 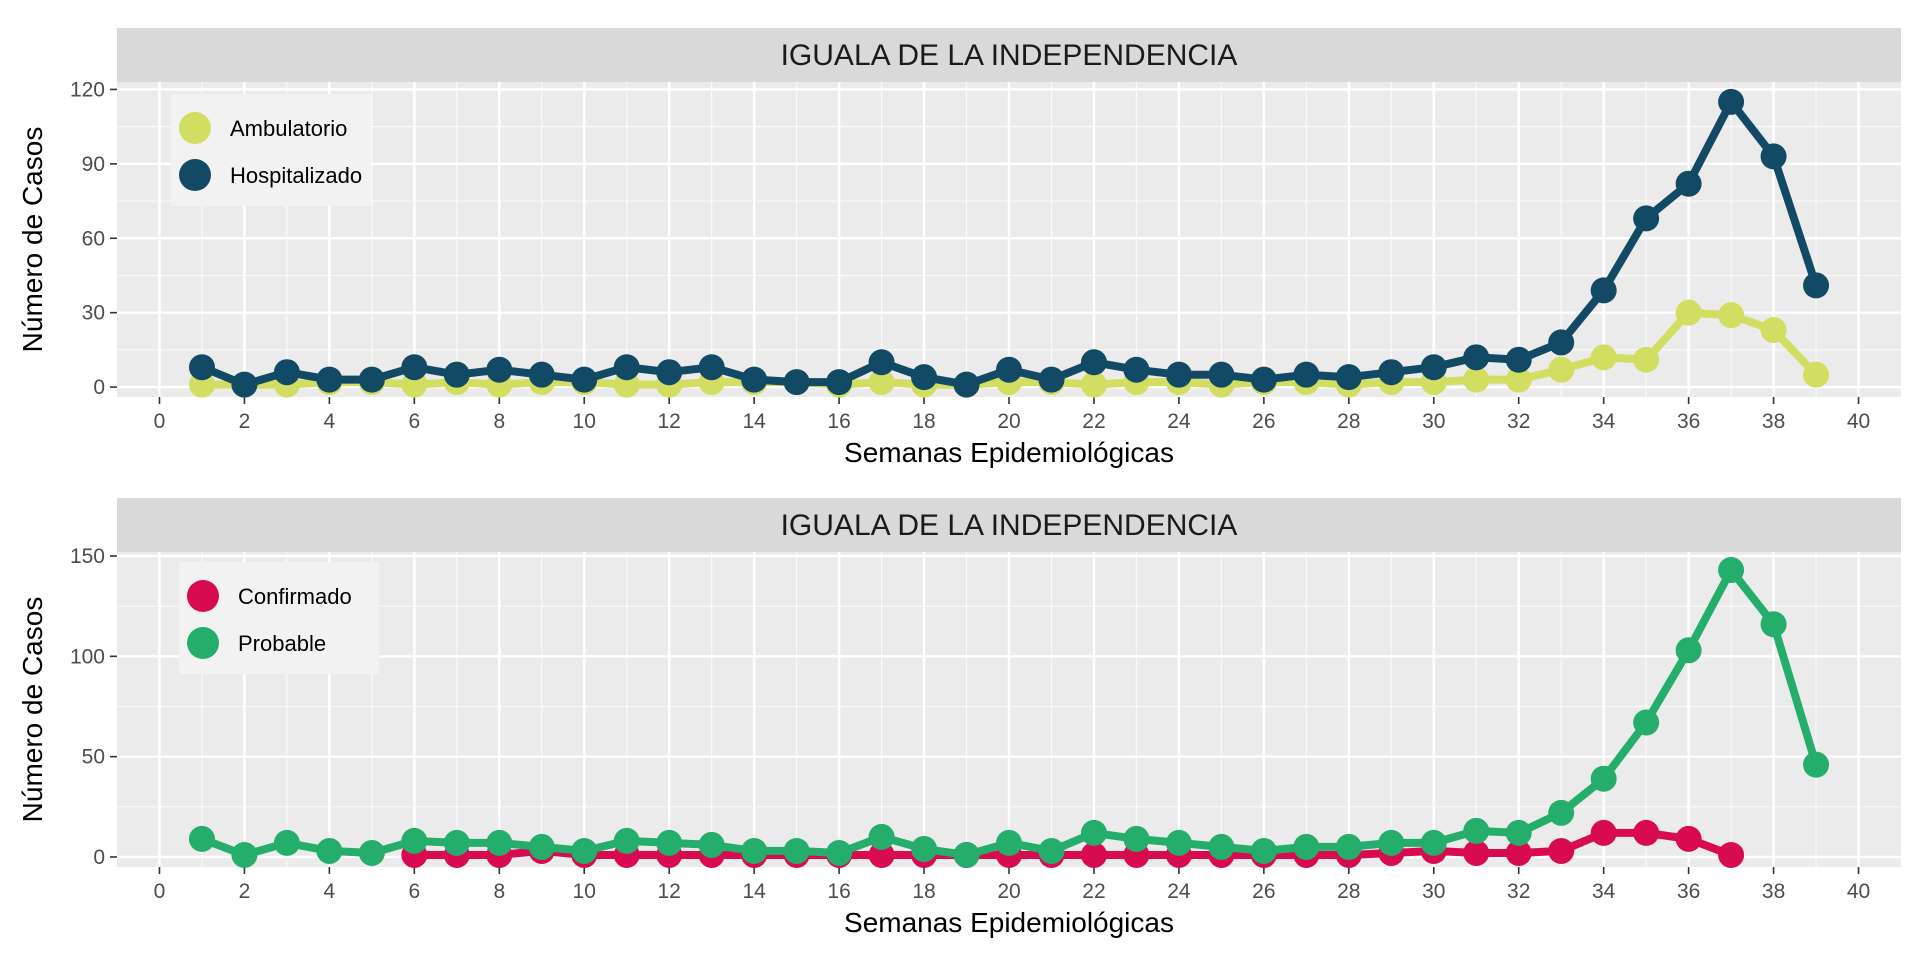 I want to click on x-tick-label: 2, so click(x=245, y=891).